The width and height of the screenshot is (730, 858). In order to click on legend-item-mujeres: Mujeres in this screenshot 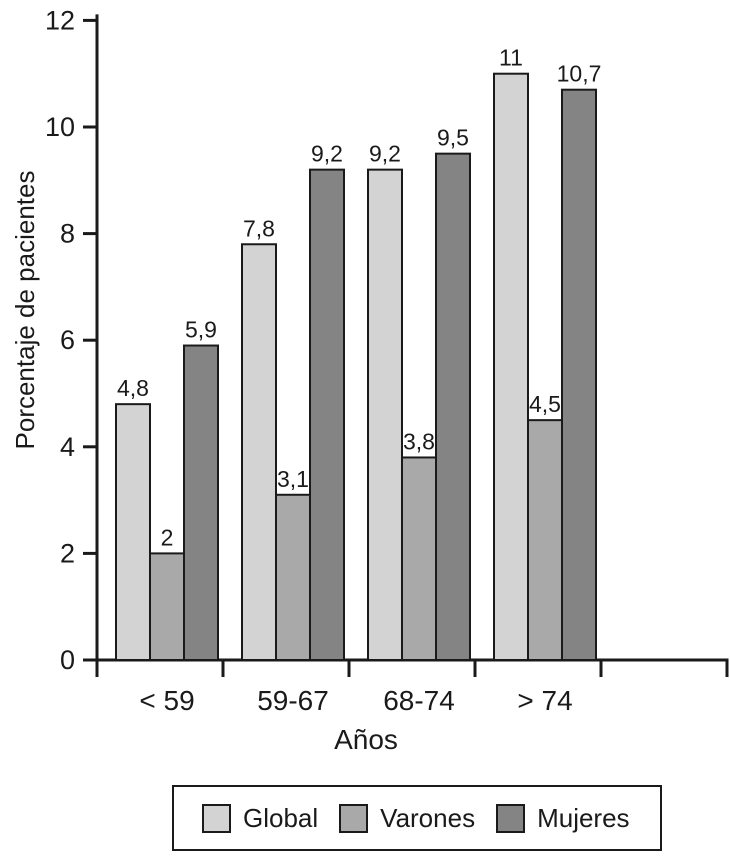, I will do `click(563, 818)`.